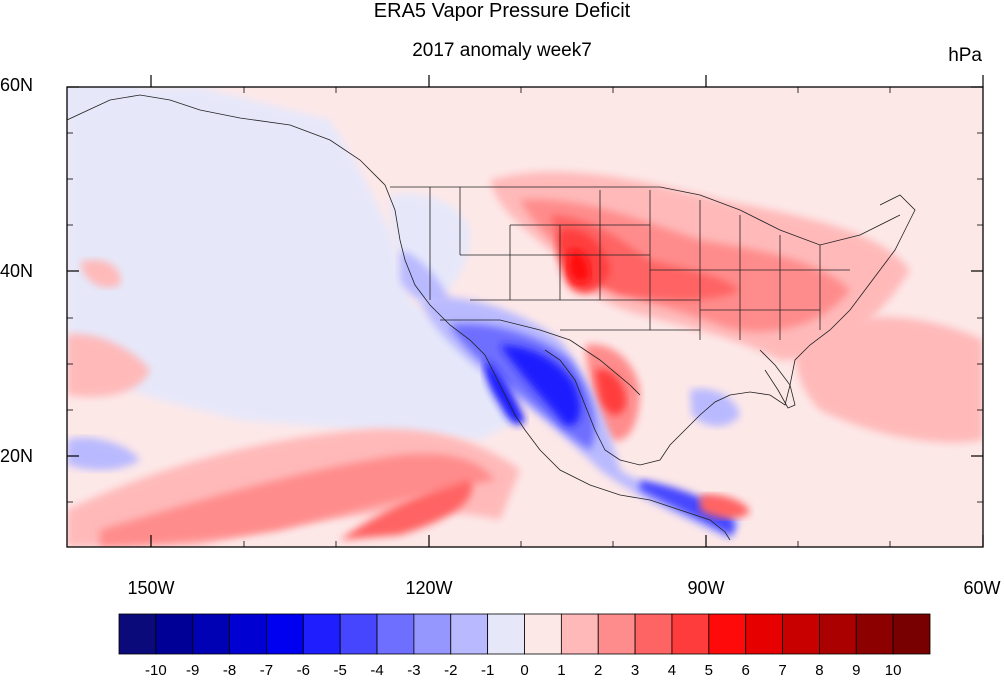  What do you see at coordinates (406, 510) in the screenshot?
I see `pacific-positive-strong` at bounding box center [406, 510].